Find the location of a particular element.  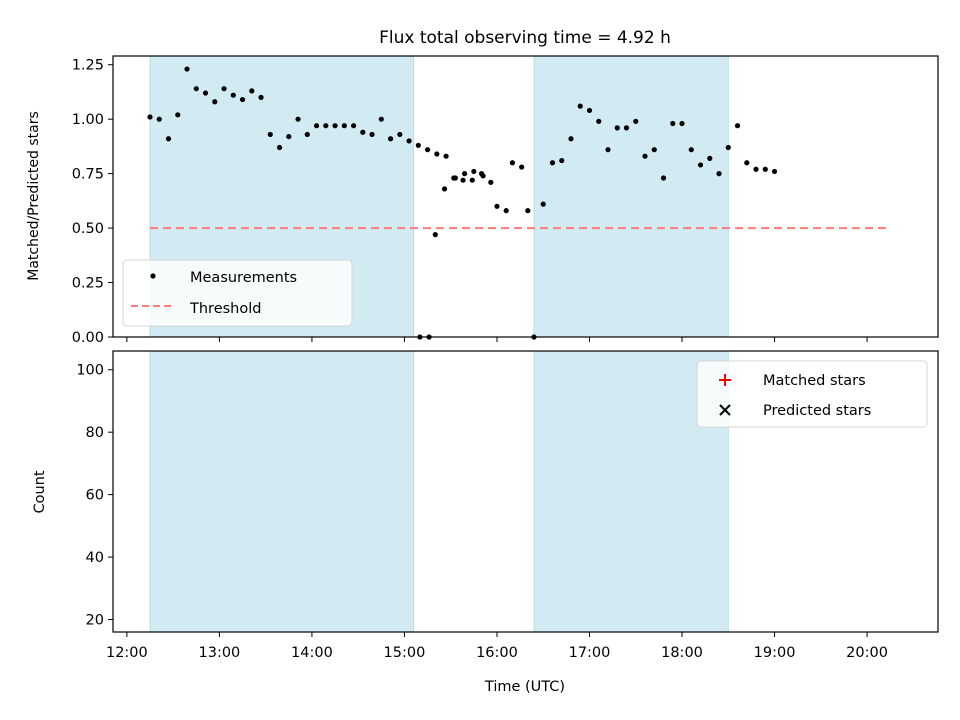

x-tick-label: 20:00 is located at coordinates (867, 653).